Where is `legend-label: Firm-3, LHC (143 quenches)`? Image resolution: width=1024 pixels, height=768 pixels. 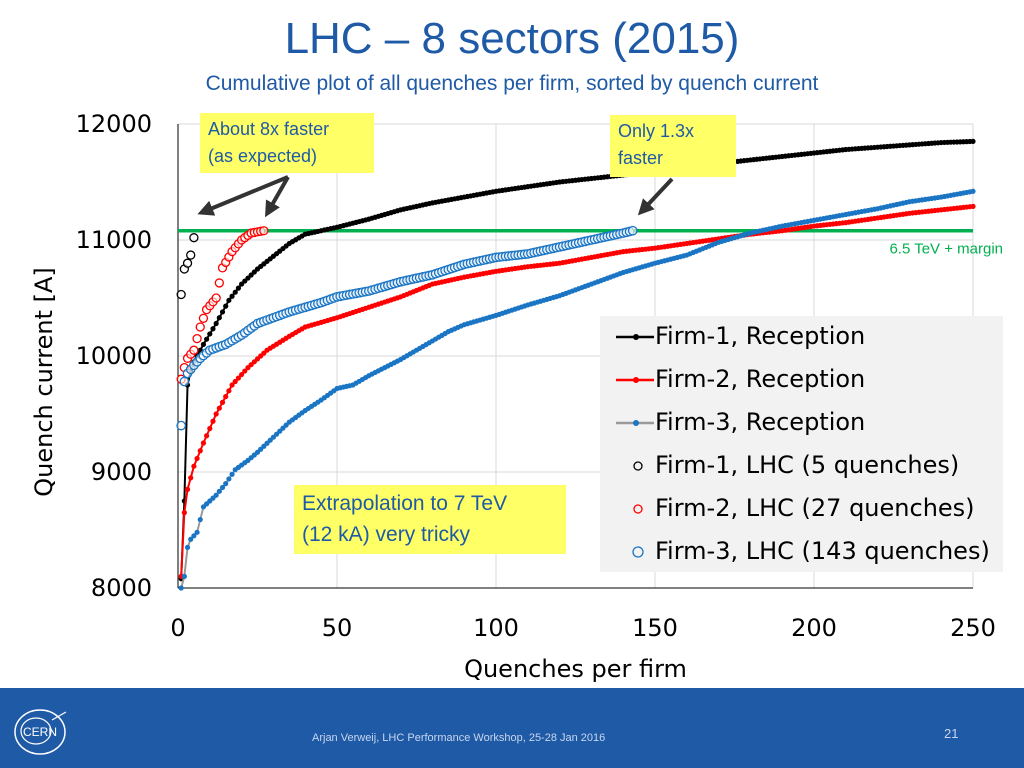
legend-label: Firm-3, LHC (143 quenches) is located at coordinates (822, 551).